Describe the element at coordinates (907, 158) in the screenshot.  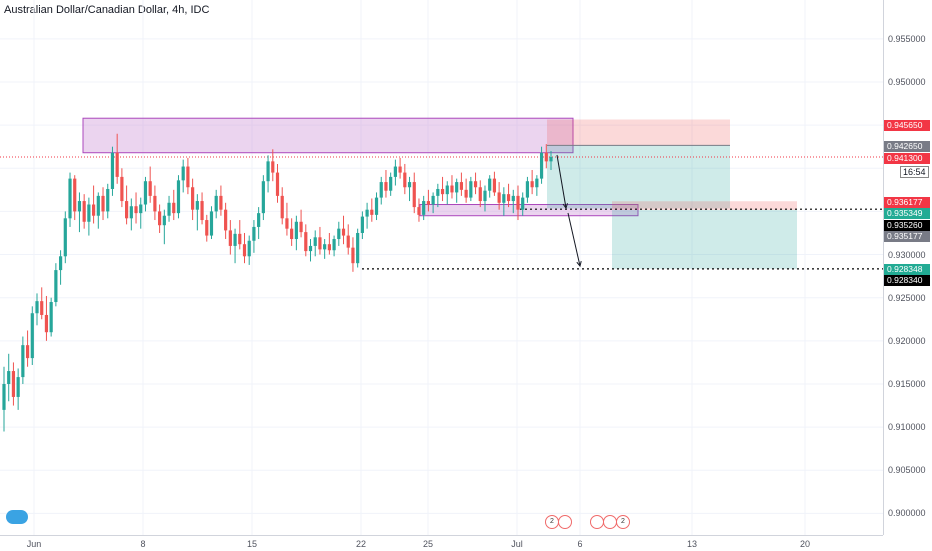
I see `price-marker-label: 0.941300` at that location.